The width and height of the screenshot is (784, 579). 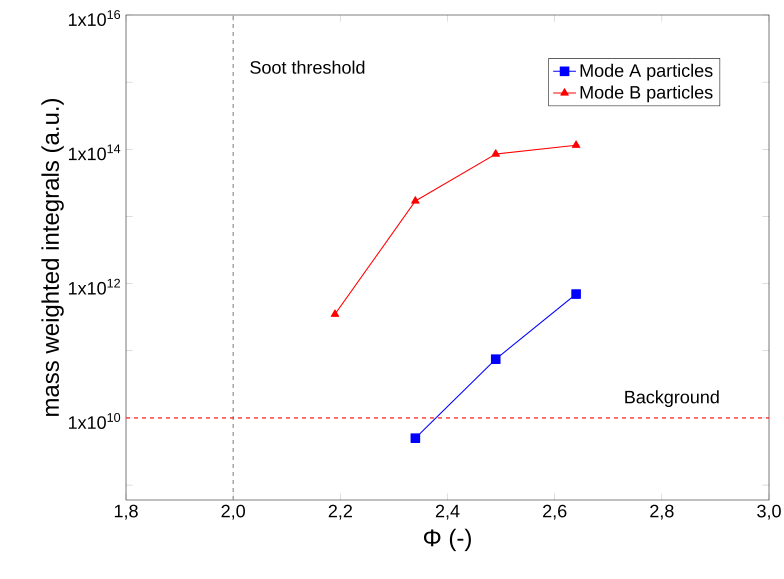 I want to click on x-tick-label: 2,0, so click(x=233, y=512).